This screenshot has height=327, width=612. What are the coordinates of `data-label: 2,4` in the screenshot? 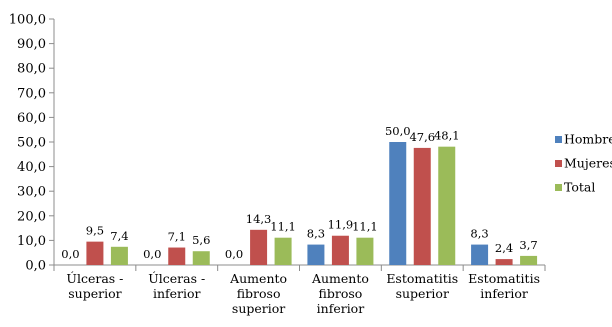 It's located at (504, 248).